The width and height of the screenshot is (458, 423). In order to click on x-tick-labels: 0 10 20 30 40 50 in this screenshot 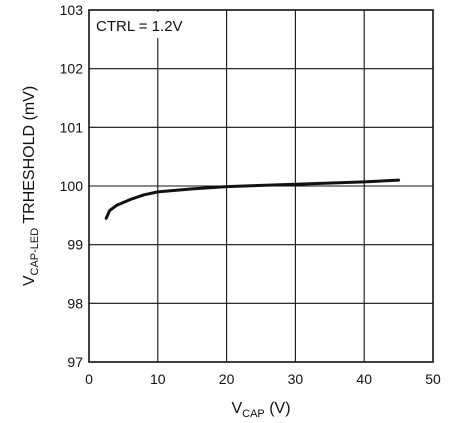, I will do `click(263, 379)`.